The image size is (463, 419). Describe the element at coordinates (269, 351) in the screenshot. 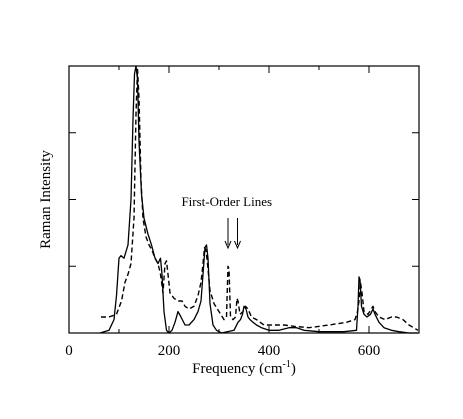

I see `x-tick-label: 400` at that location.